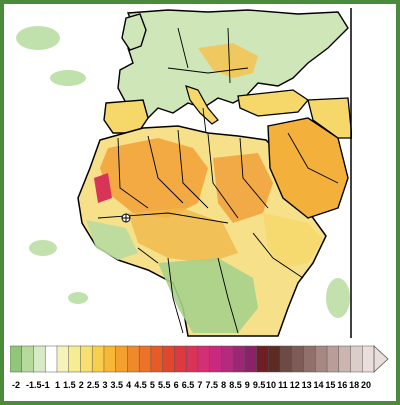  I want to click on colorbar-tick-label: 18, so click(354, 385).